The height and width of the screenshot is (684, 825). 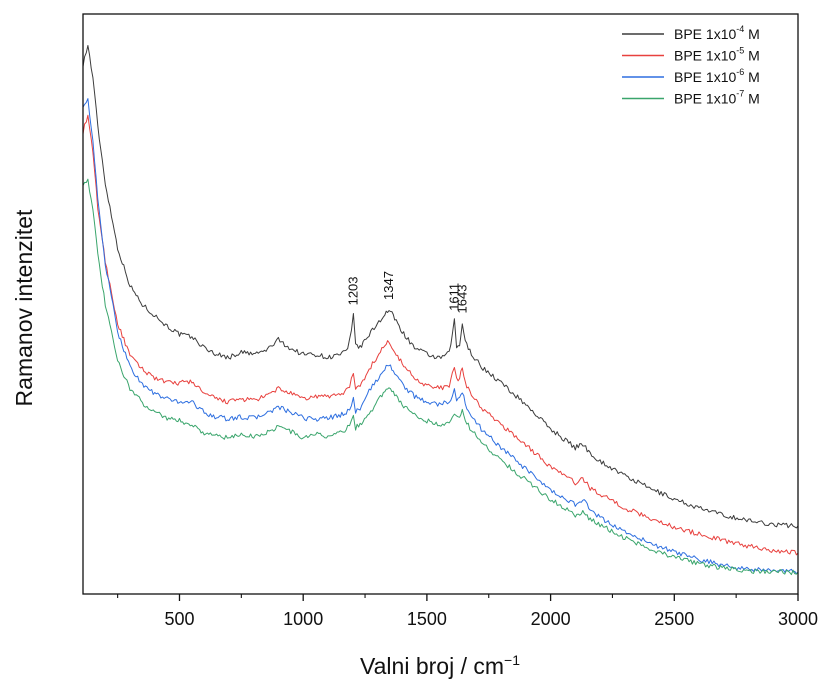 I want to click on legend-label: BPE 1x10-4 M, so click(x=717, y=33).